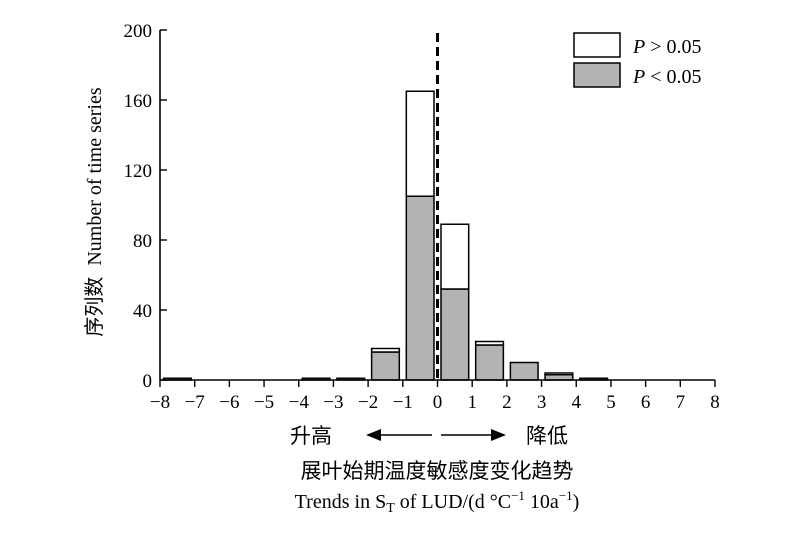  Describe the element at coordinates (138, 101) in the screenshot. I see `y-tick-label-4: 160` at that location.